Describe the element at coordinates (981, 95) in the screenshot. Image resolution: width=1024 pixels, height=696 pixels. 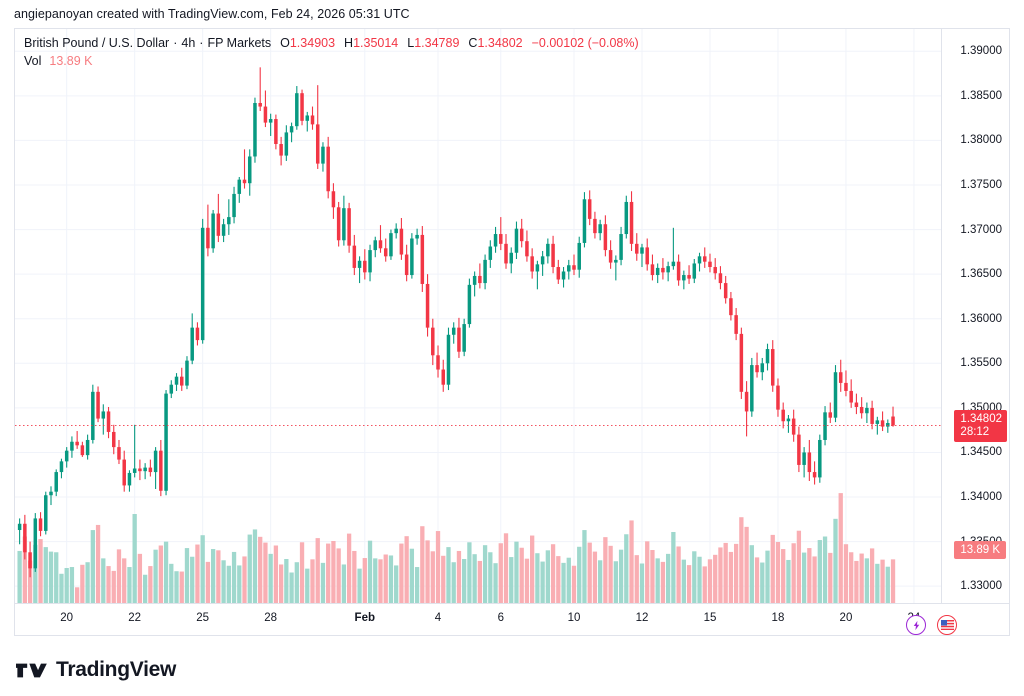
I see `price-tick-label: 1.38500` at that location.